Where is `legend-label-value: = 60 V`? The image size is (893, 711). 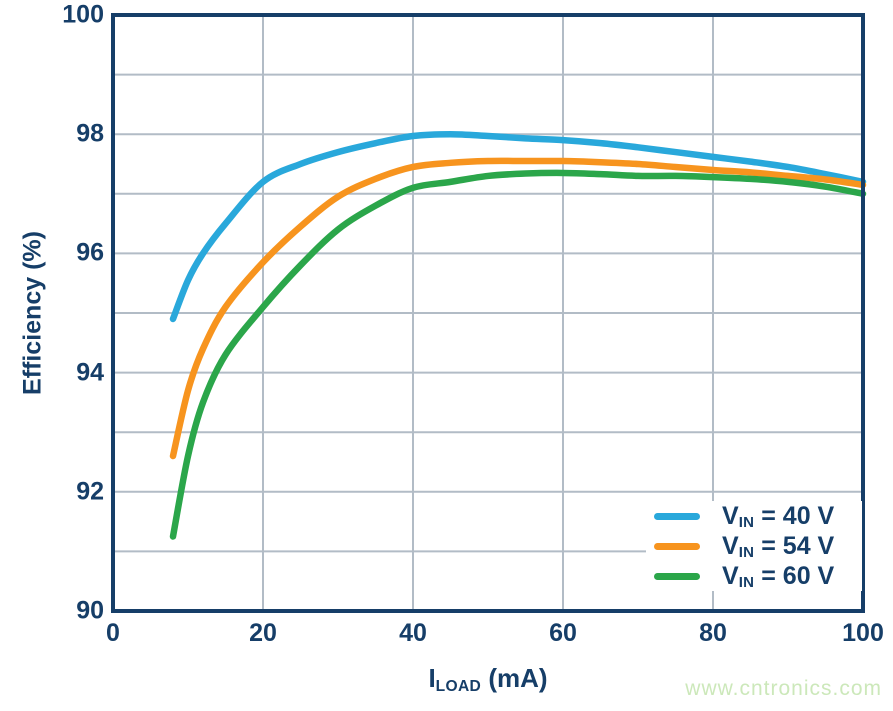
legend-label-value: = 60 V is located at coordinates (794, 575).